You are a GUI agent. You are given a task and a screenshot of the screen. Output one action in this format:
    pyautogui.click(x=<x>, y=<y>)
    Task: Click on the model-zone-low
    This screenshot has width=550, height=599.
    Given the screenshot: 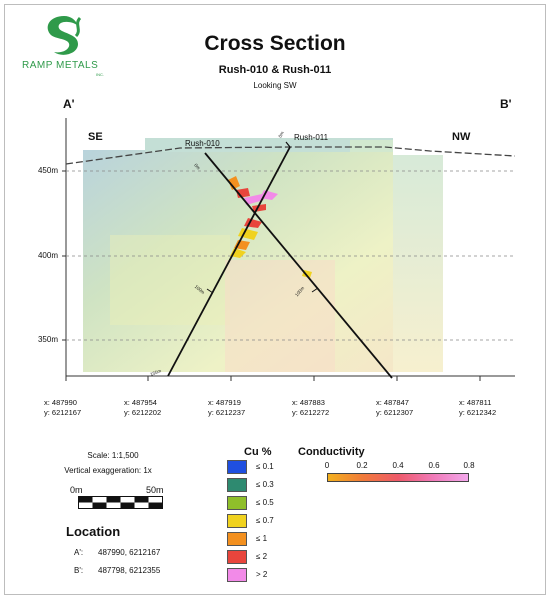 What is the action you would take?
    pyautogui.click(x=280, y=316)
    